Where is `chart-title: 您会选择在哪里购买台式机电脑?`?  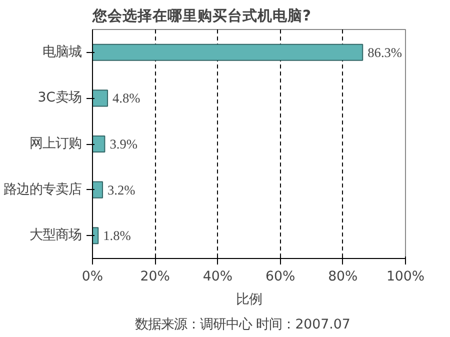
chart-title: 您会选择在哪里购买台式机电脑? is located at coordinates (202, 15).